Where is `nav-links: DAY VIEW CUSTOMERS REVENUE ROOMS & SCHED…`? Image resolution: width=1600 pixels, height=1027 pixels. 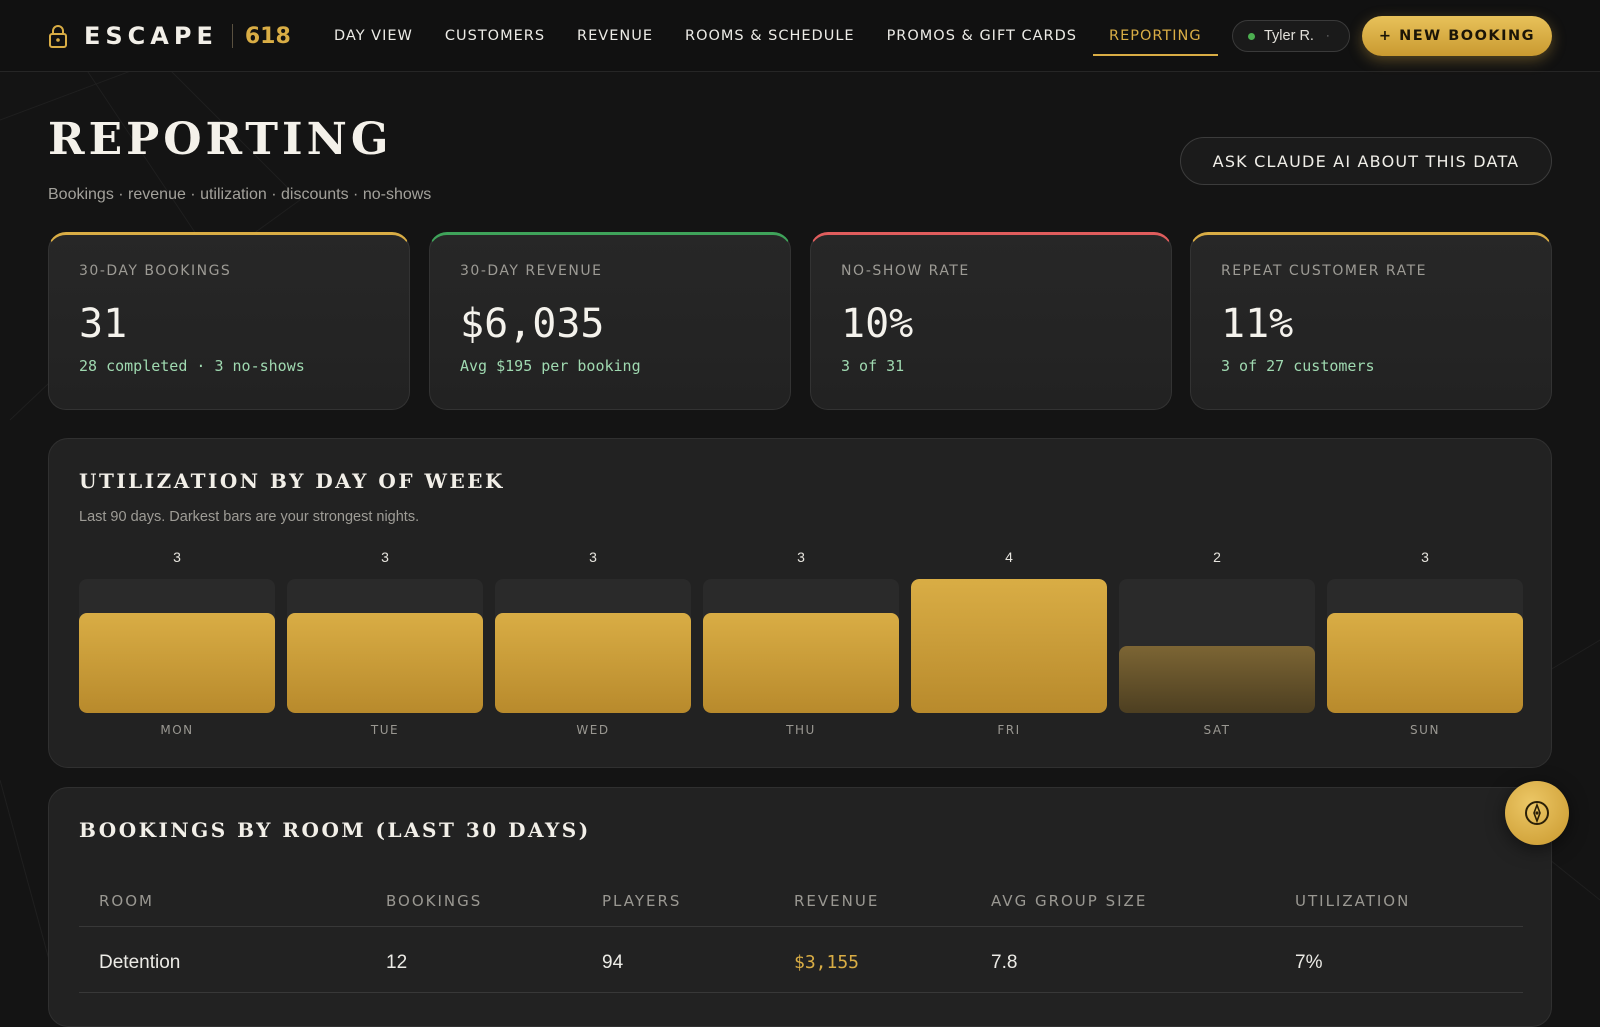 nav-links: DAY VIEW CUSTOMERS REVENUE ROOMS & SCHED… is located at coordinates (768, 36).